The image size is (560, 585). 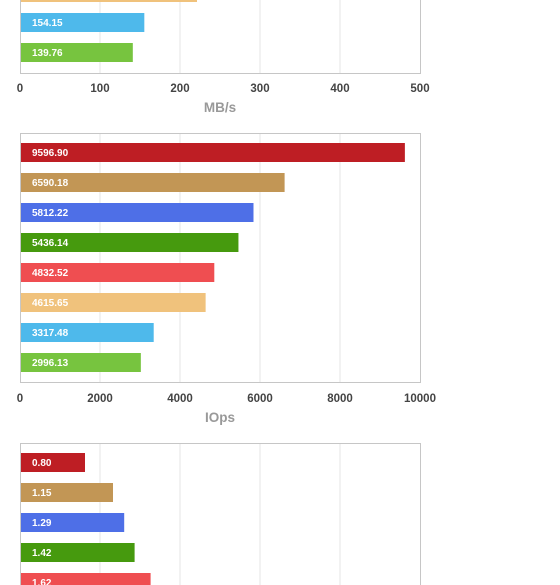 I want to click on plot-frame, so click(x=220, y=37).